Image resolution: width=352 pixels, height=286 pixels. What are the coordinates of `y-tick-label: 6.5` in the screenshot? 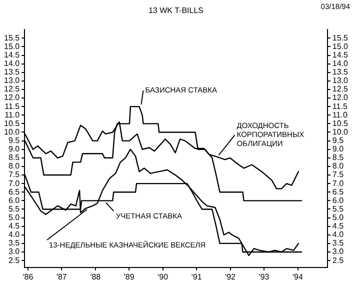 It's located at (14, 191).